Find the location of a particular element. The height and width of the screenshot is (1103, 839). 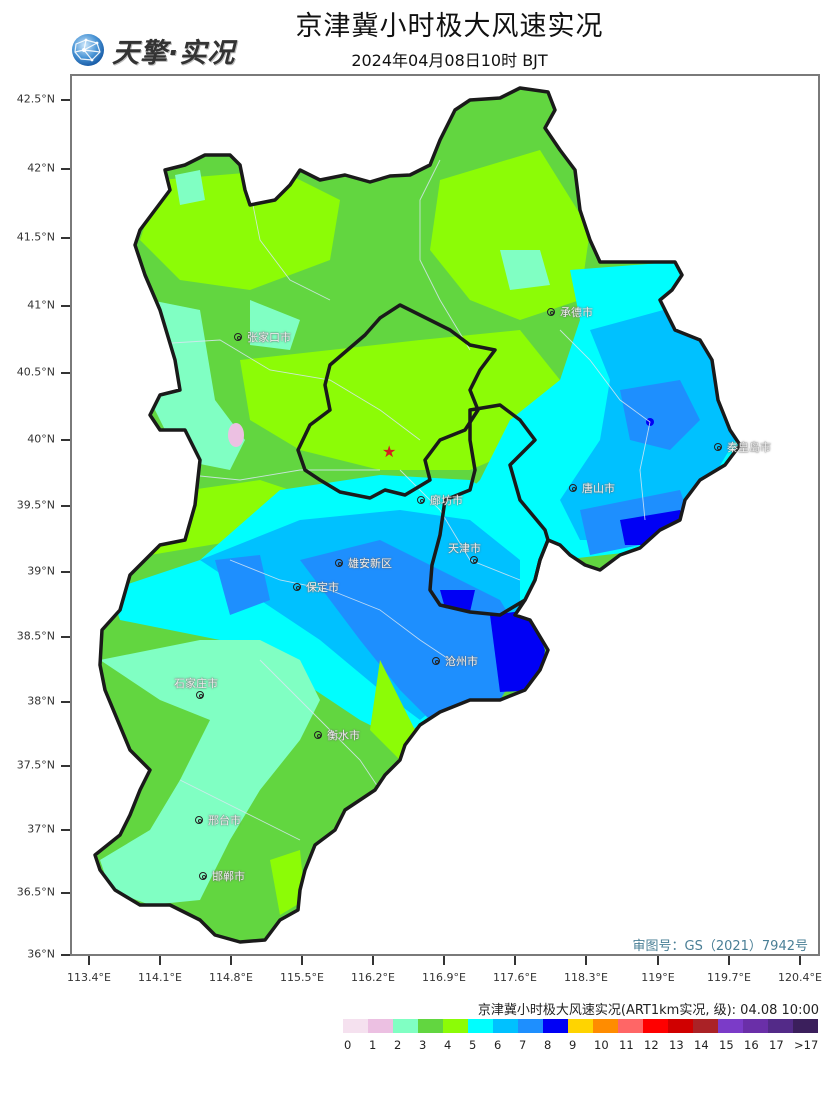

city-label: 天津市 is located at coordinates (464, 548).